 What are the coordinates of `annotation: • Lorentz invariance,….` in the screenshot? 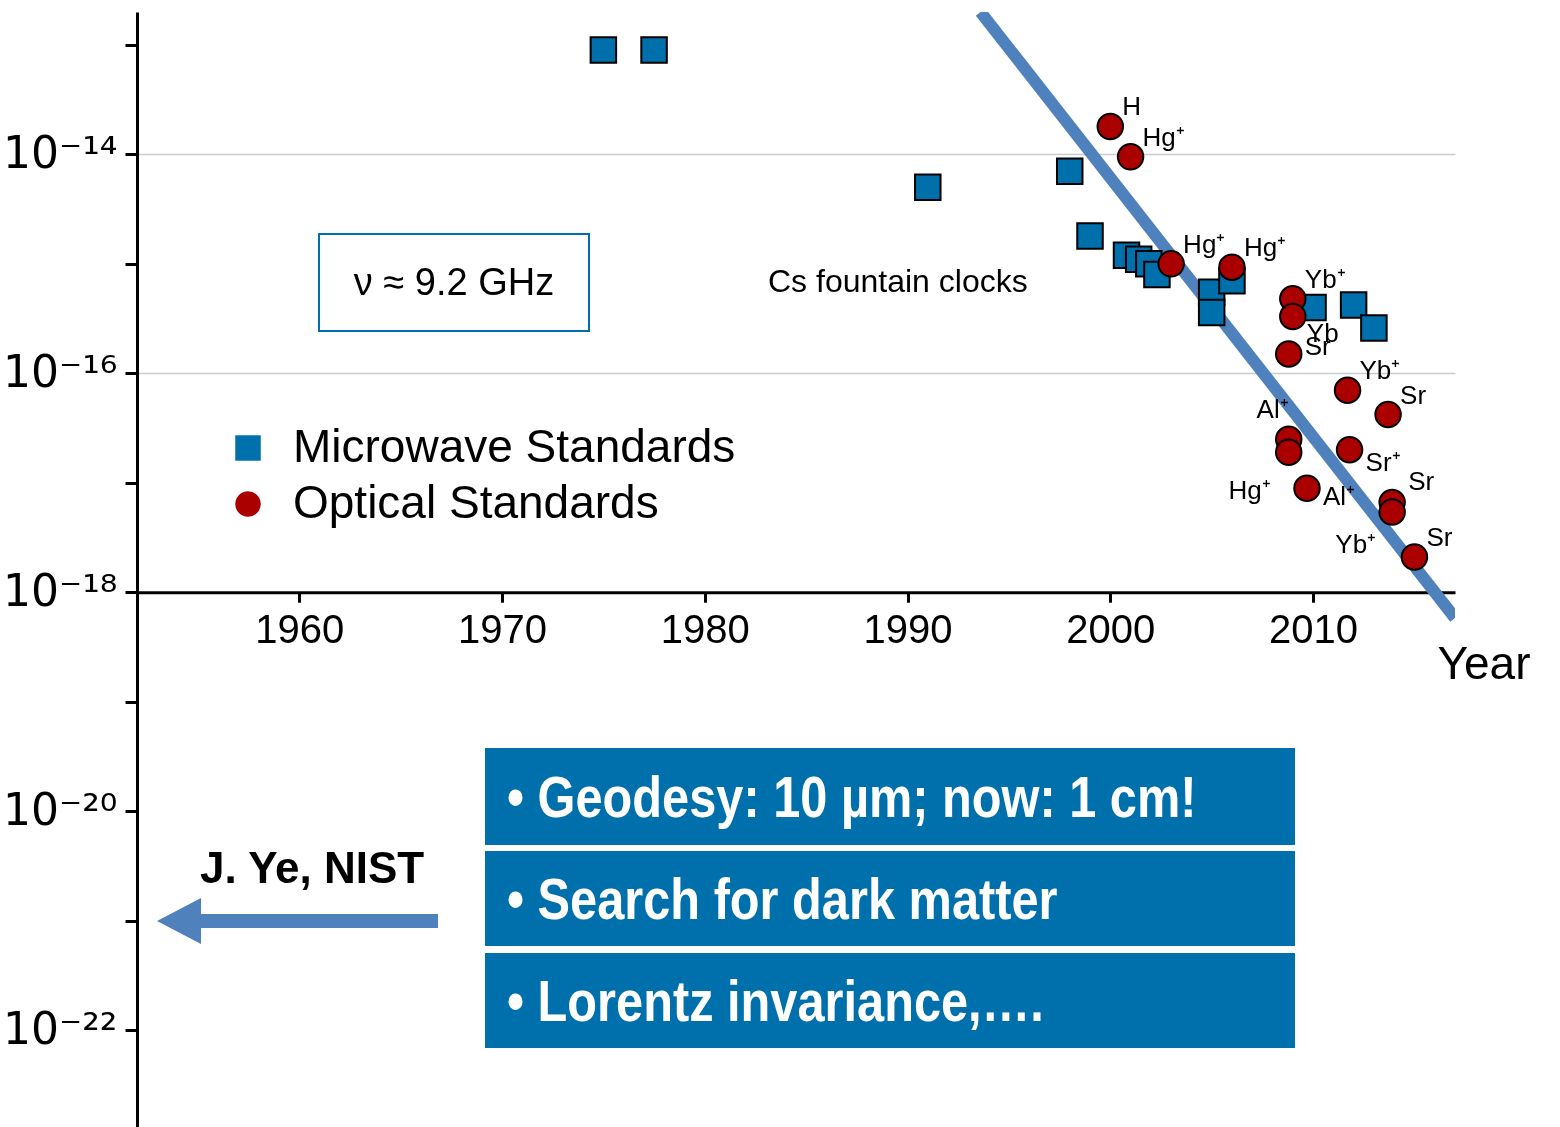 It's located at (775, 1000).